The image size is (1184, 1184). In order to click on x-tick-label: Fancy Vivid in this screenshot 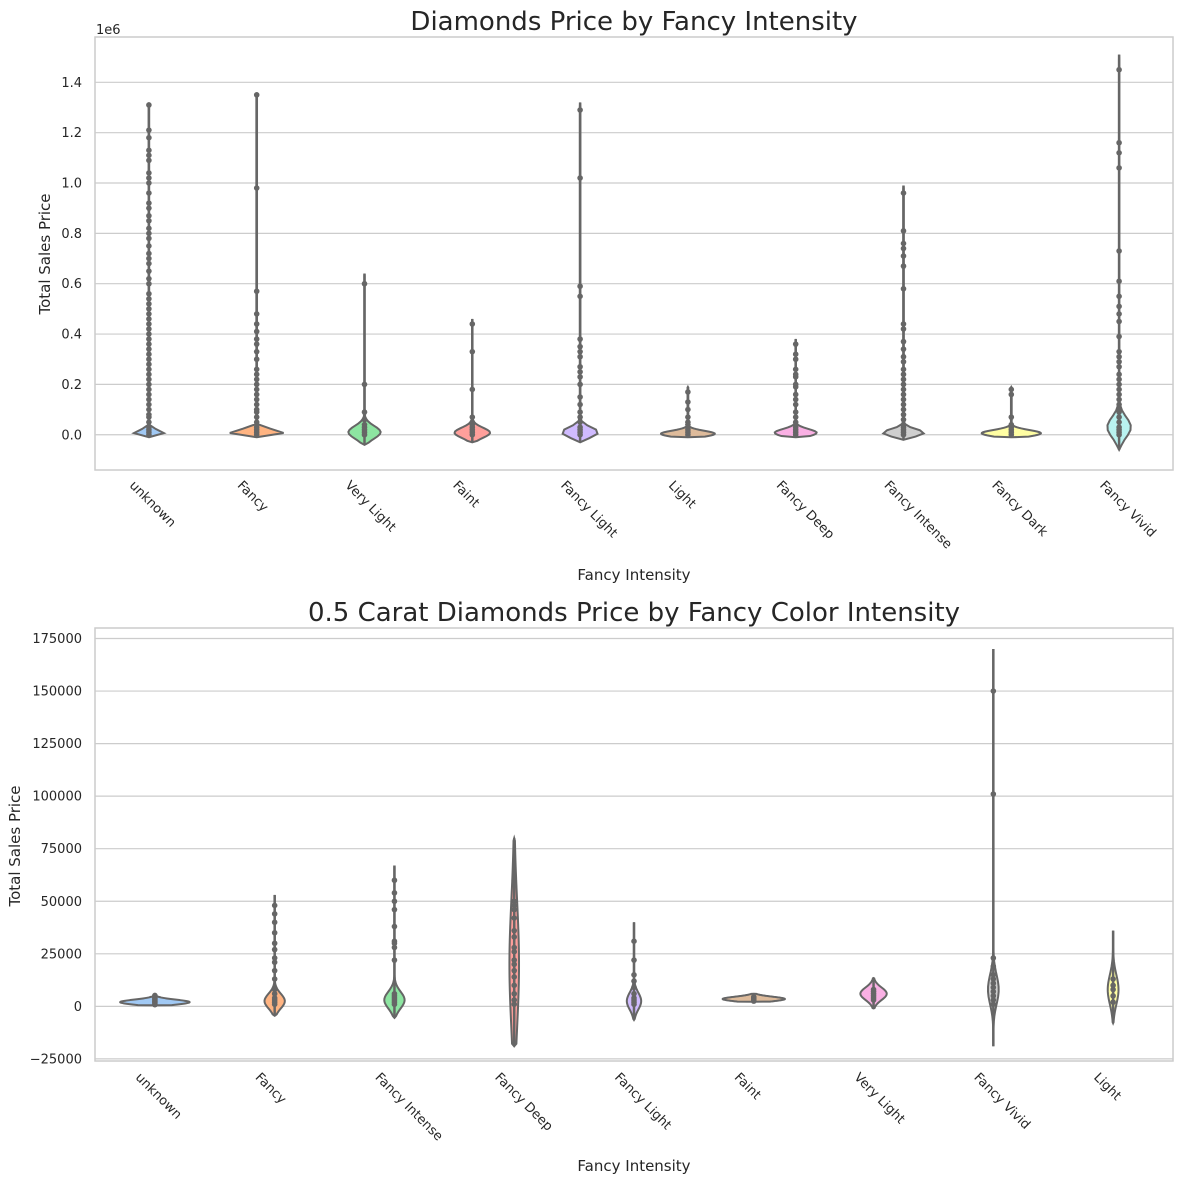, I will do `click(1002, 1101)`.